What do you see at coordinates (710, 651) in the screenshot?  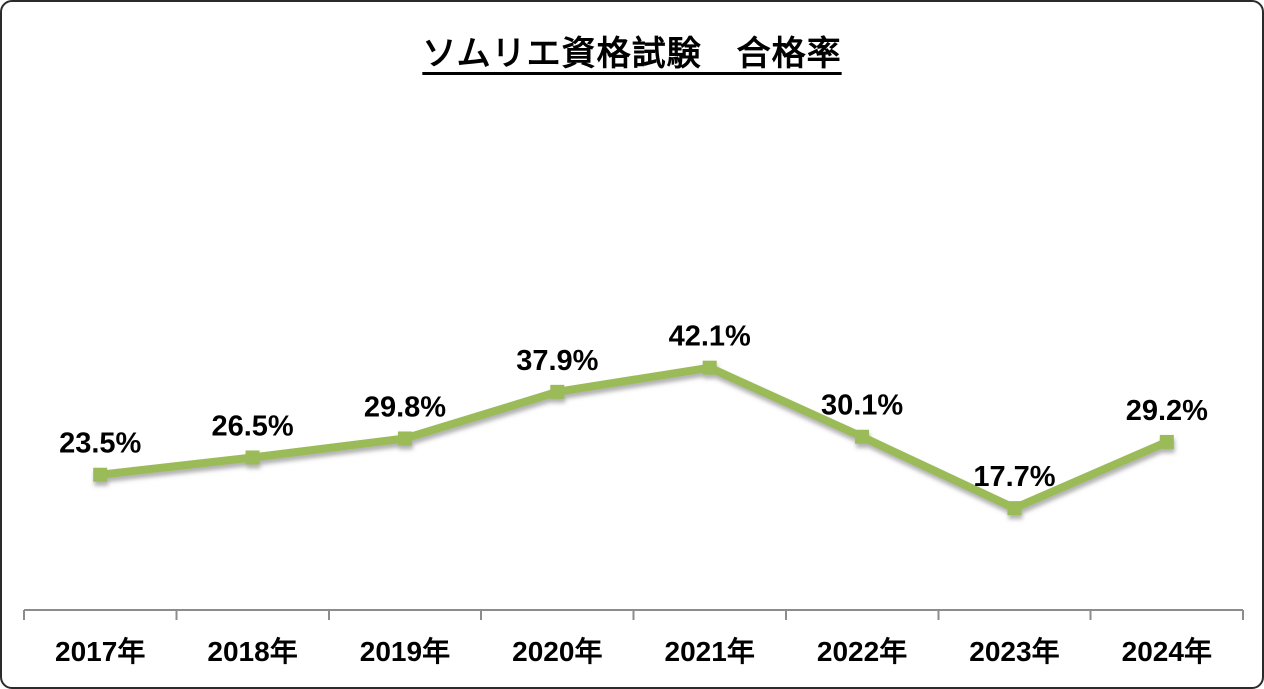 I see `x-axis-label: 2021年` at bounding box center [710, 651].